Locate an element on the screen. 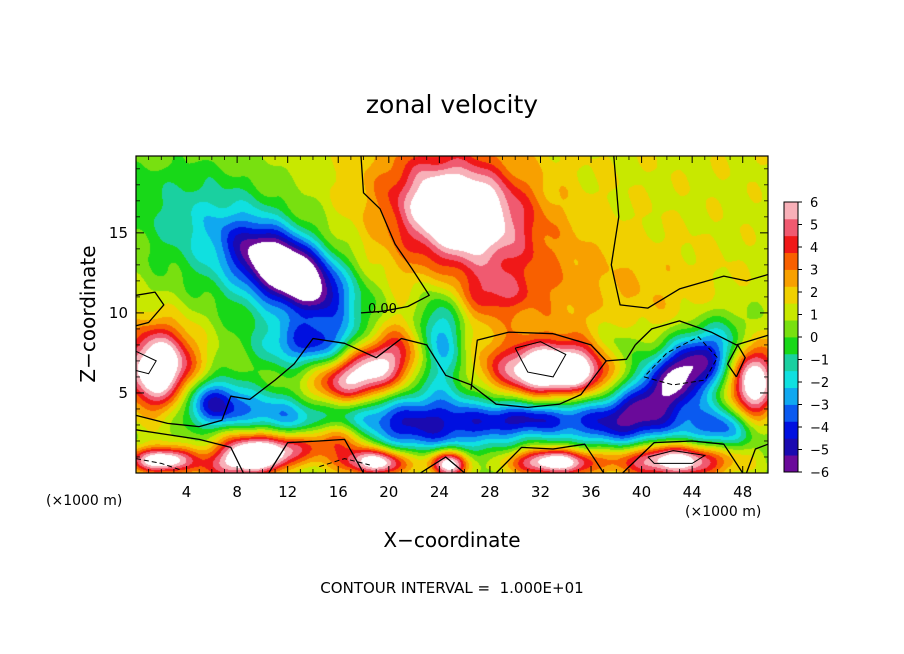 The image size is (904, 654). colorbar-tick-label: −2 is located at coordinates (819, 383).